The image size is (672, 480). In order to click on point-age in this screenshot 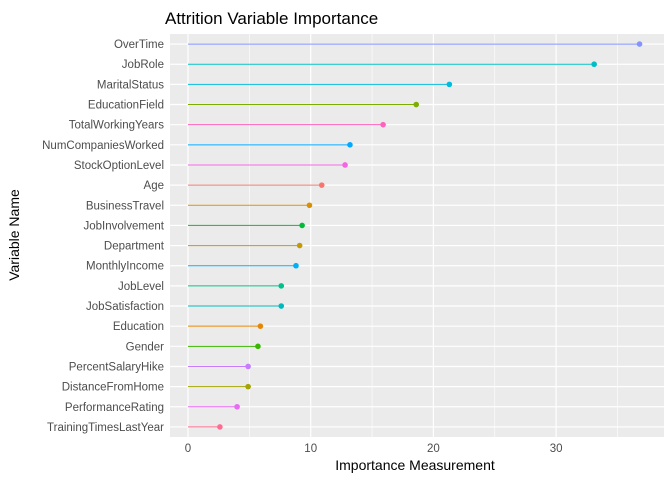, I will do `click(321, 185)`.